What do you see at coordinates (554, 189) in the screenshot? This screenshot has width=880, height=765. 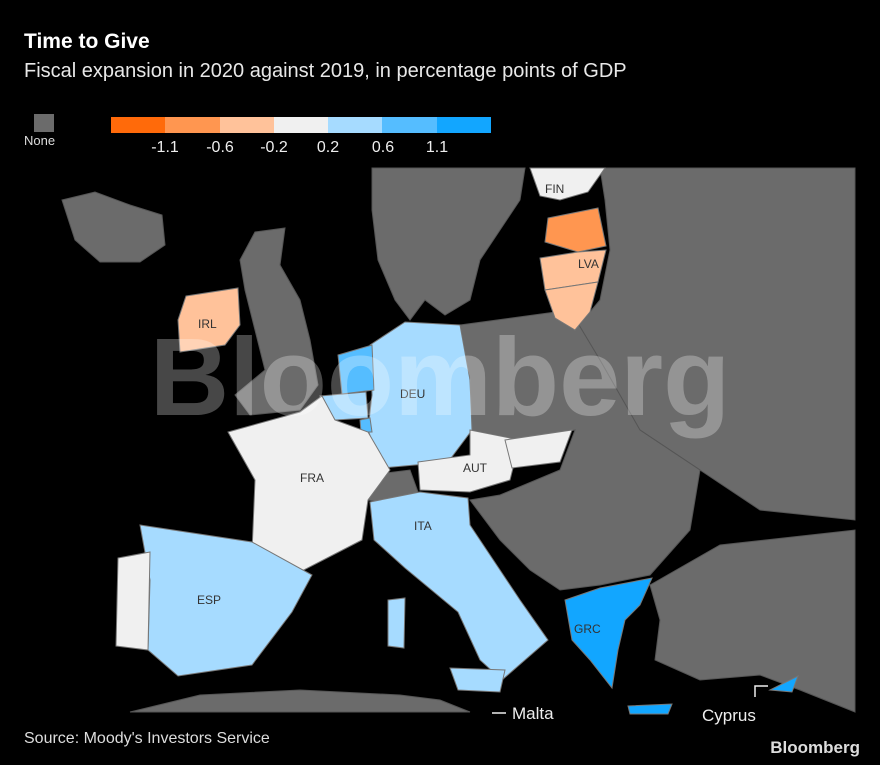 I see `label-fin: FIN` at bounding box center [554, 189].